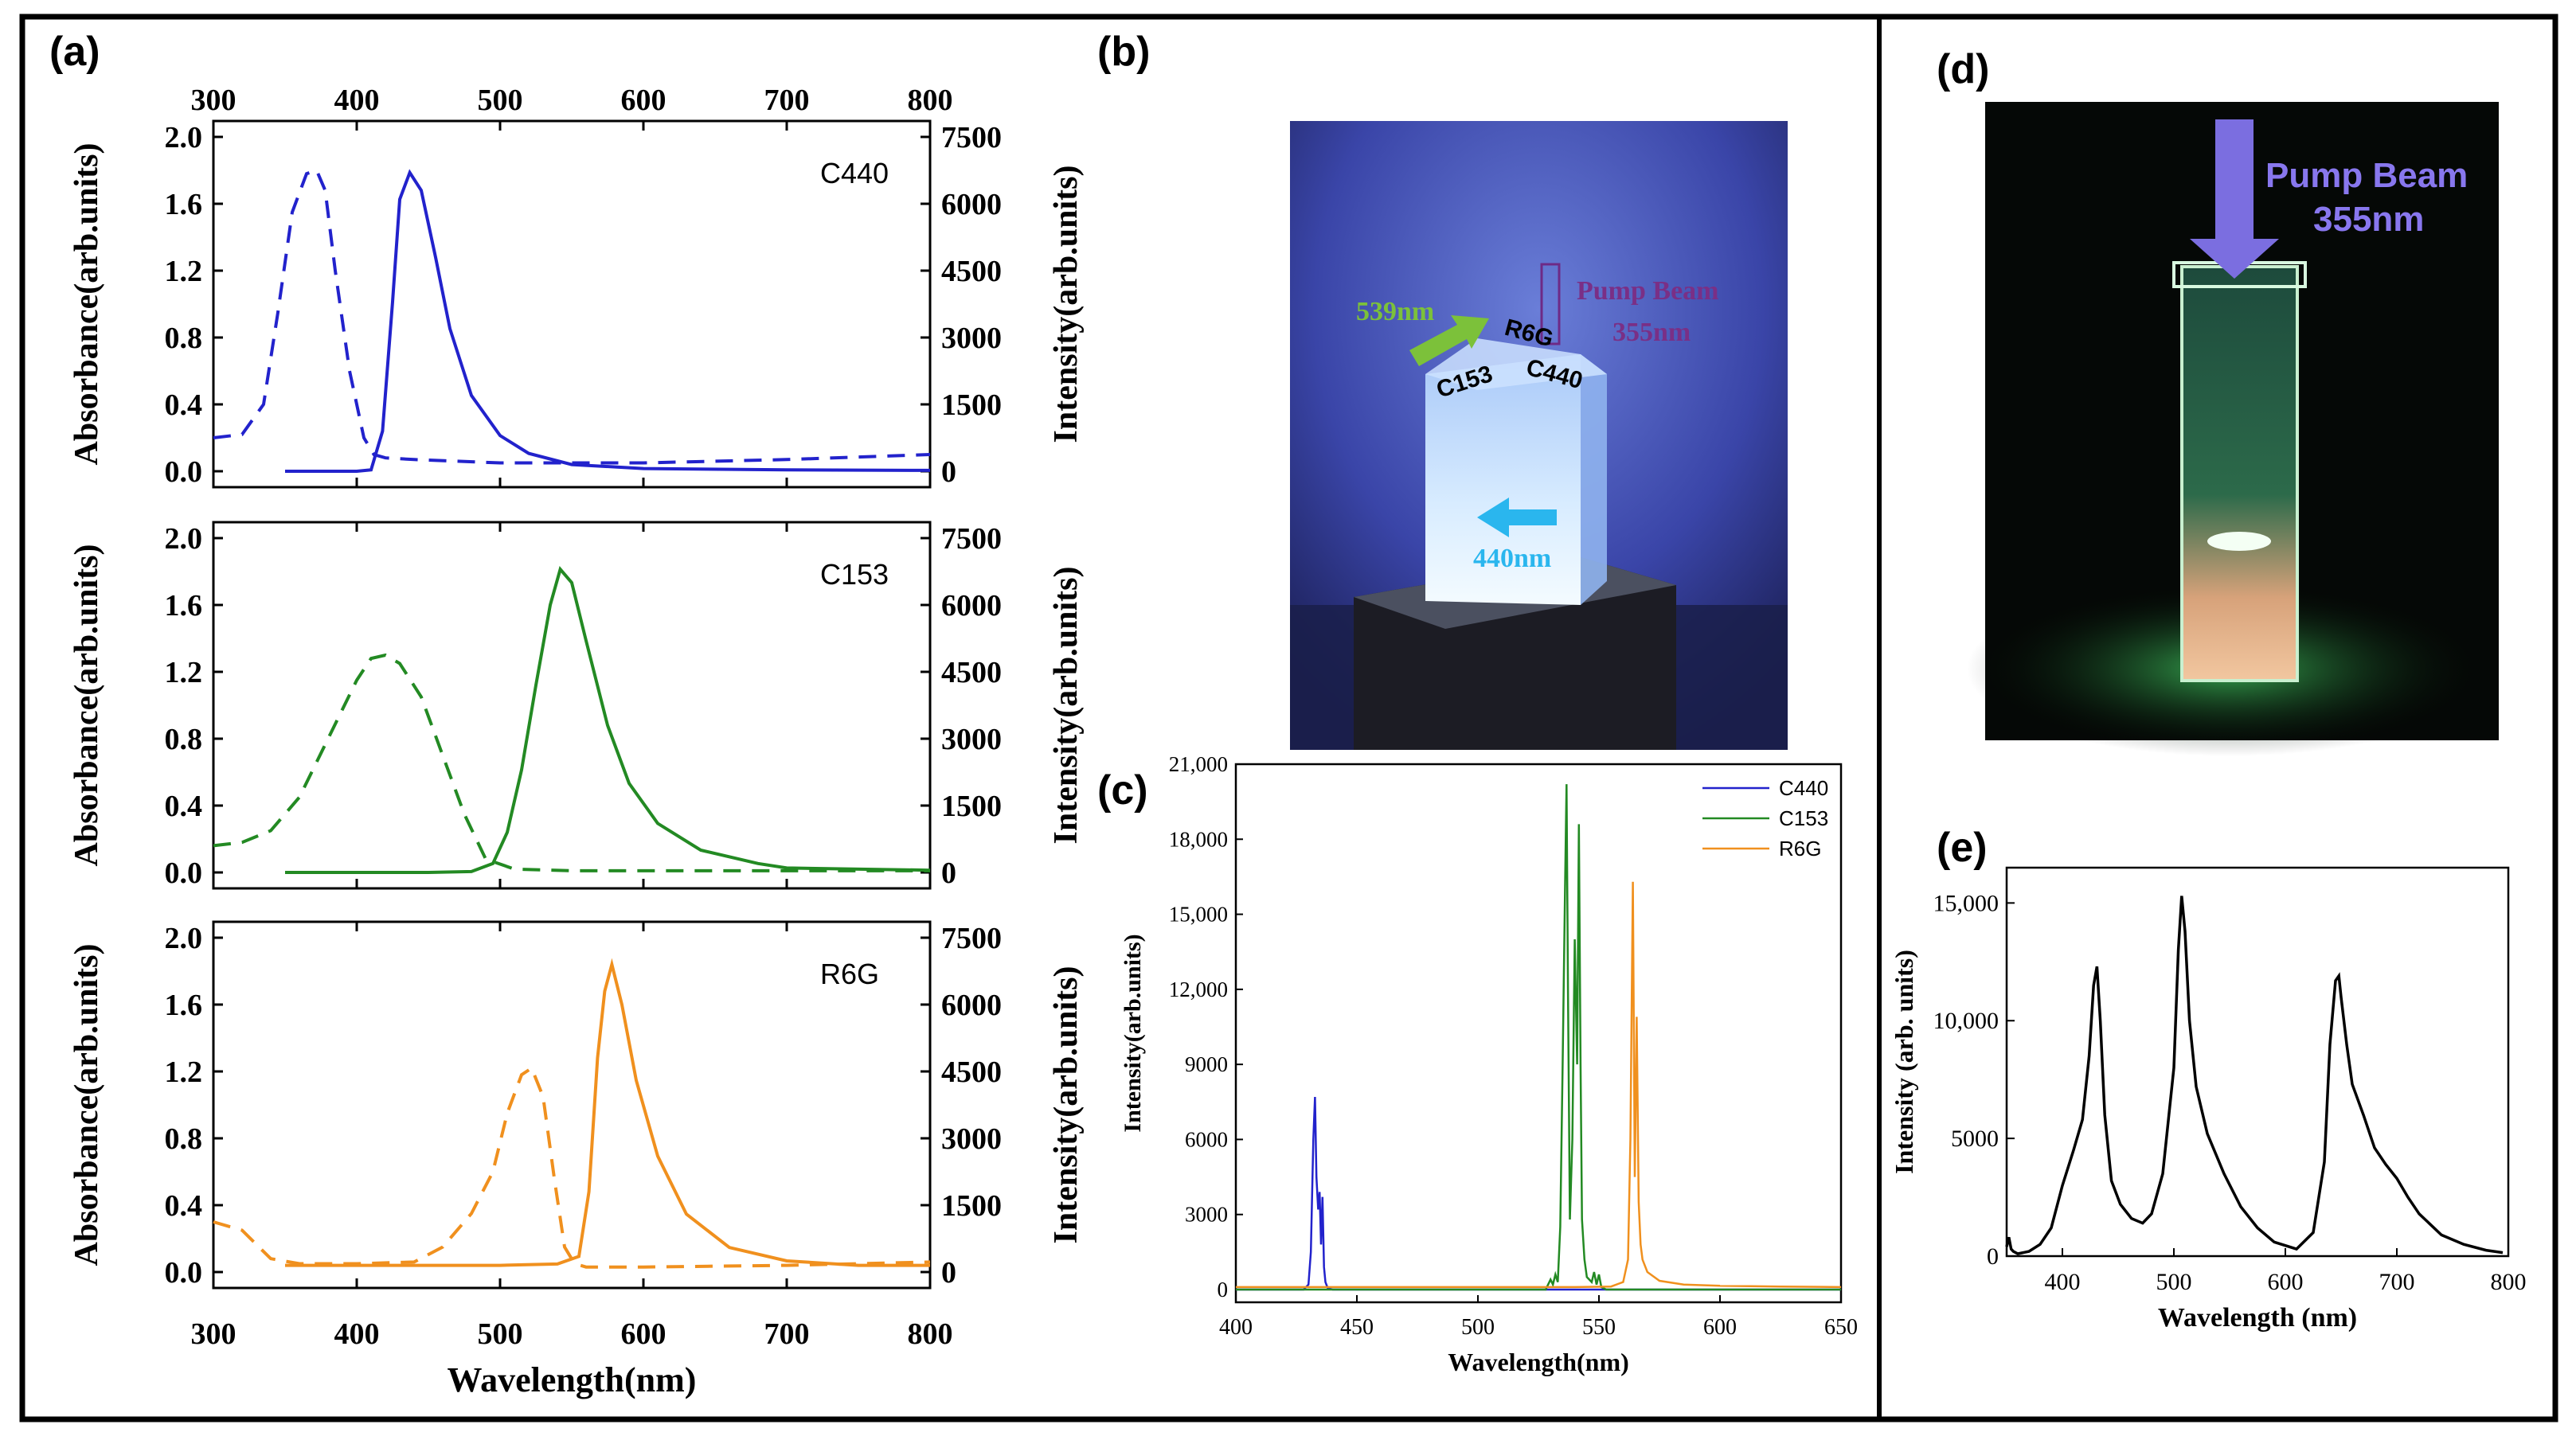  What do you see at coordinates (1395, 312) in the screenshot?
I see `photo-b-label-539nm: 539nm` at bounding box center [1395, 312].